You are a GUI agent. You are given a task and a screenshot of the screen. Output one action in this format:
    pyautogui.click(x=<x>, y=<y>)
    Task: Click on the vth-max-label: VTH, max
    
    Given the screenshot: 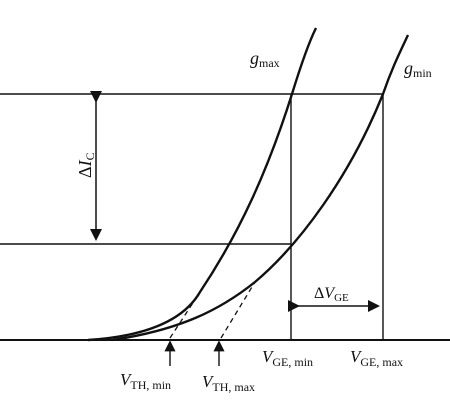 What is the action you would take?
    pyautogui.click(x=228, y=383)
    